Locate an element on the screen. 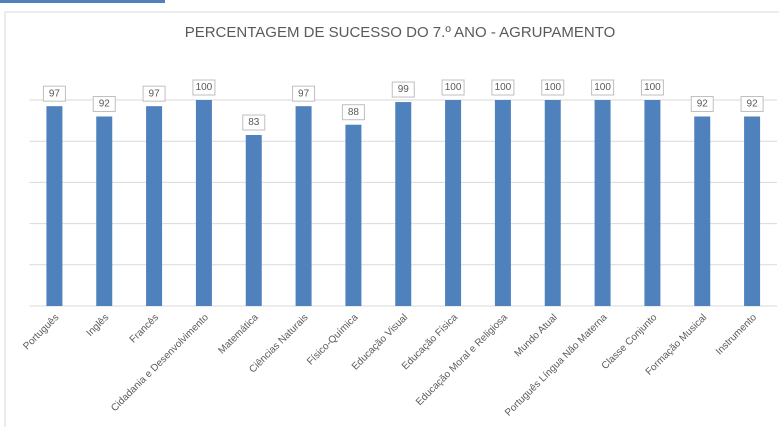 This screenshot has width=779, height=427. data-label: 99 is located at coordinates (404, 89).